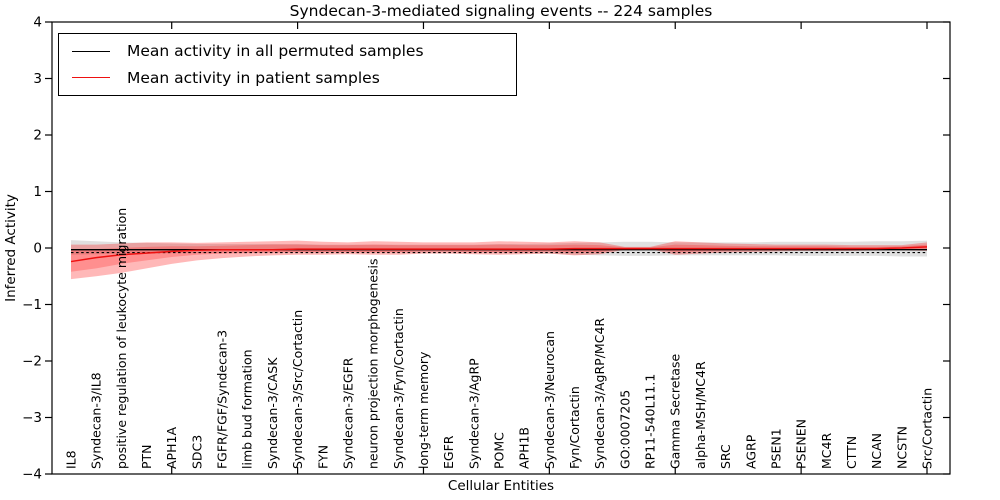 Image resolution: width=1000 pixels, height=500 pixels. I want to click on x-tick-label: Syndecan-3/Neurocan, so click(549, 400).